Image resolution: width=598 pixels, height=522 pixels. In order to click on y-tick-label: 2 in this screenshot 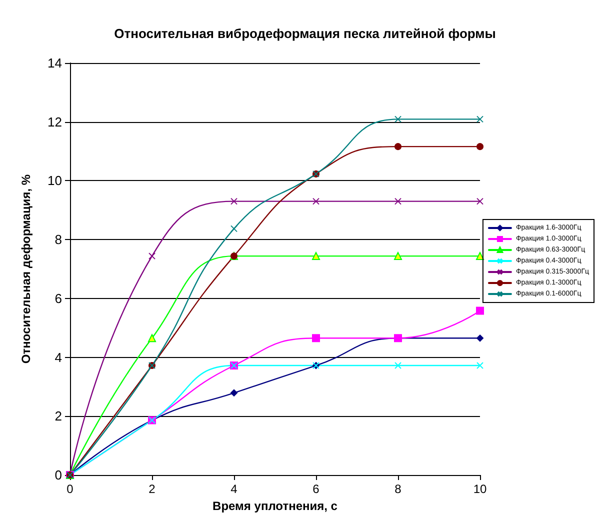, I will do `click(58, 416)`.